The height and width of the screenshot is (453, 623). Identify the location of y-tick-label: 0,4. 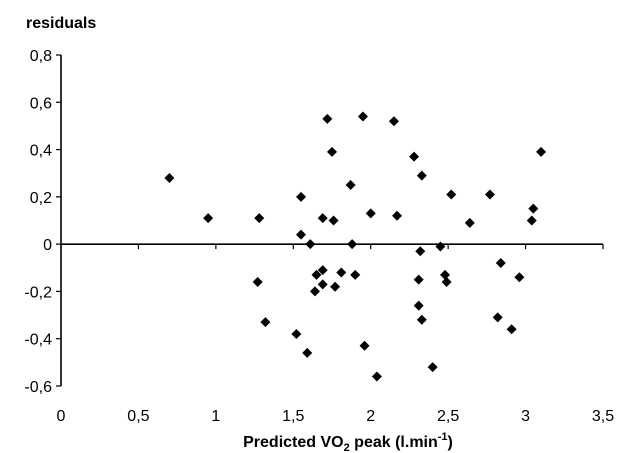
(41, 151).